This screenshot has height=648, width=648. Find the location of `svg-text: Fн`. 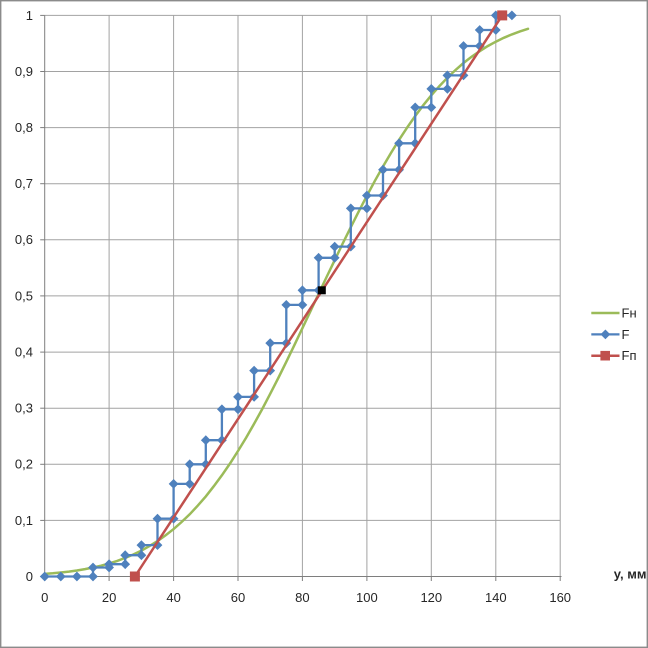

svg-text: Fн is located at coordinates (629, 312).